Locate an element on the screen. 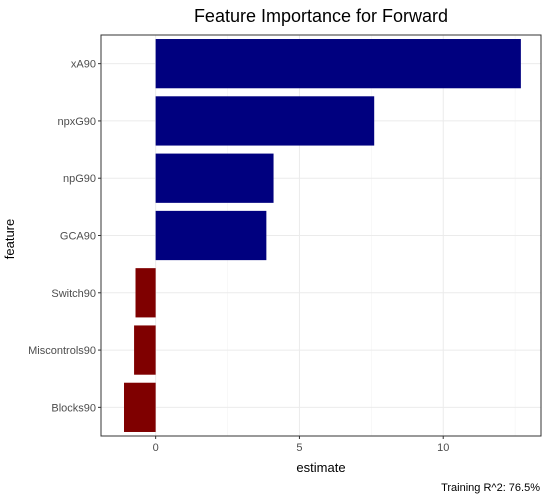 This screenshot has width=550, height=500. bar-gca90 is located at coordinates (211, 235).